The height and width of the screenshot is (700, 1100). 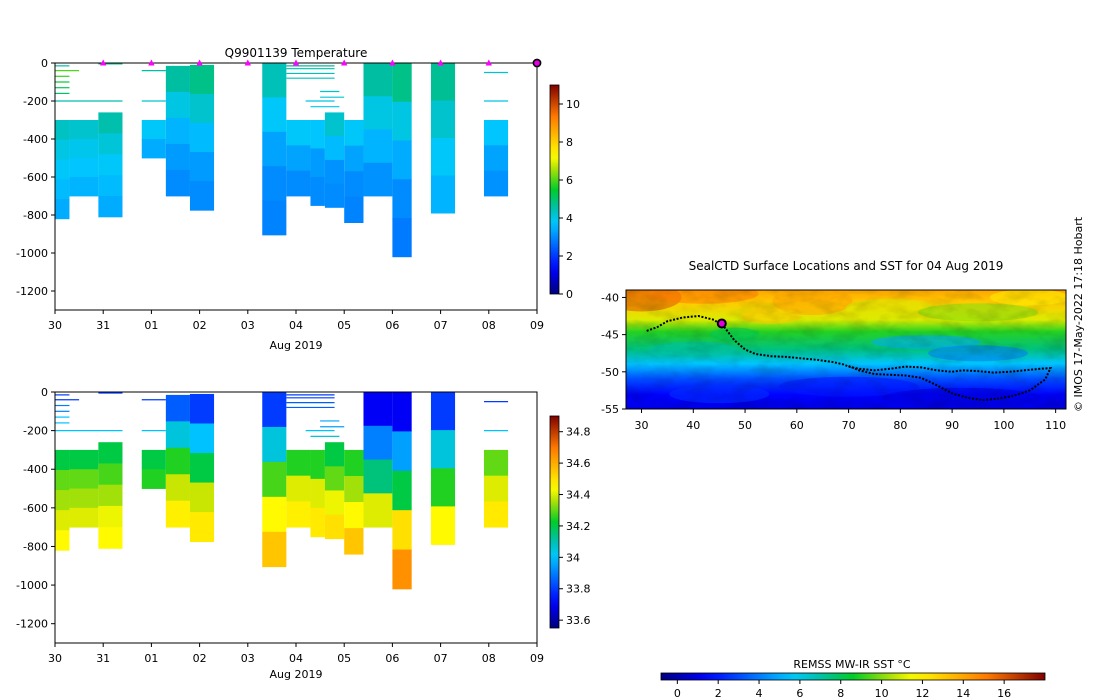 I want to click on y-tick-label: -200, so click(x=35, y=101).